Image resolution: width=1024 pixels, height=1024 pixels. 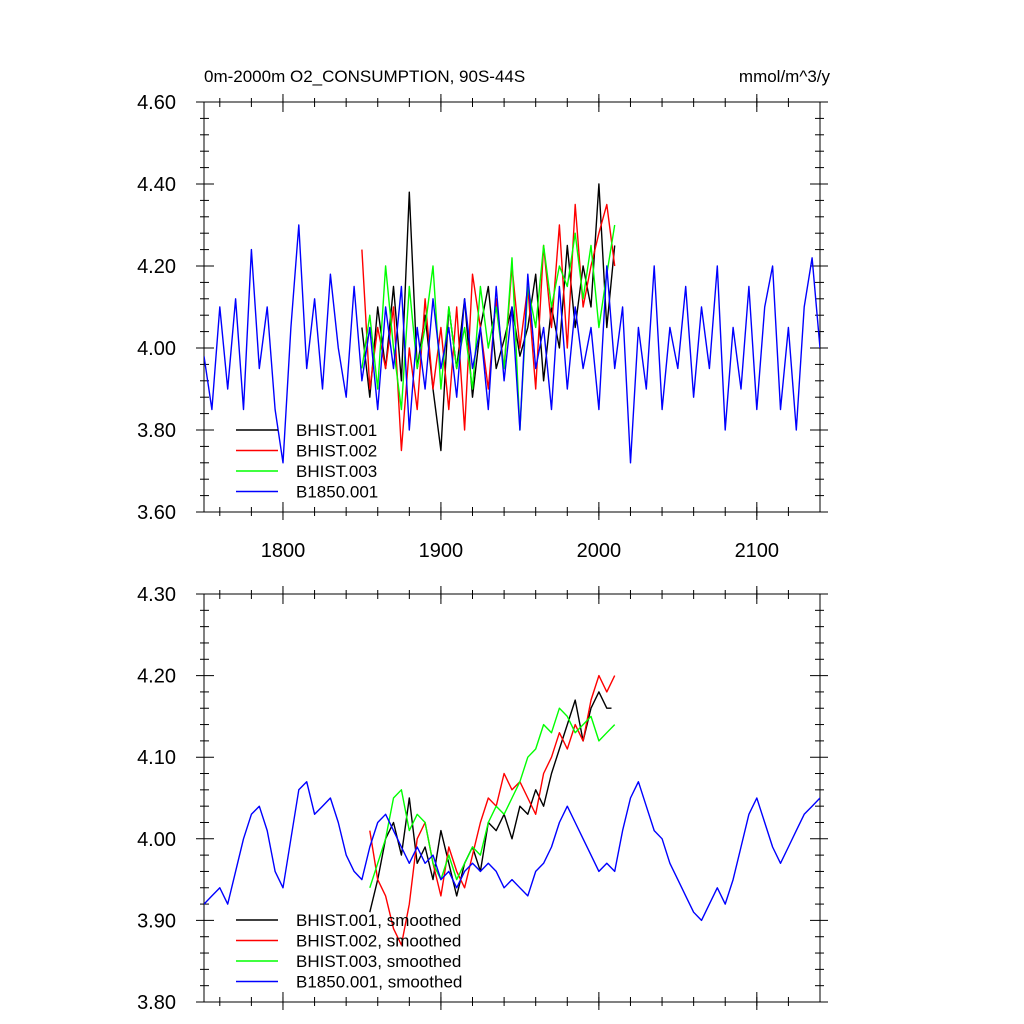 I want to click on x-tick-label: 2000, so click(x=599, y=551).